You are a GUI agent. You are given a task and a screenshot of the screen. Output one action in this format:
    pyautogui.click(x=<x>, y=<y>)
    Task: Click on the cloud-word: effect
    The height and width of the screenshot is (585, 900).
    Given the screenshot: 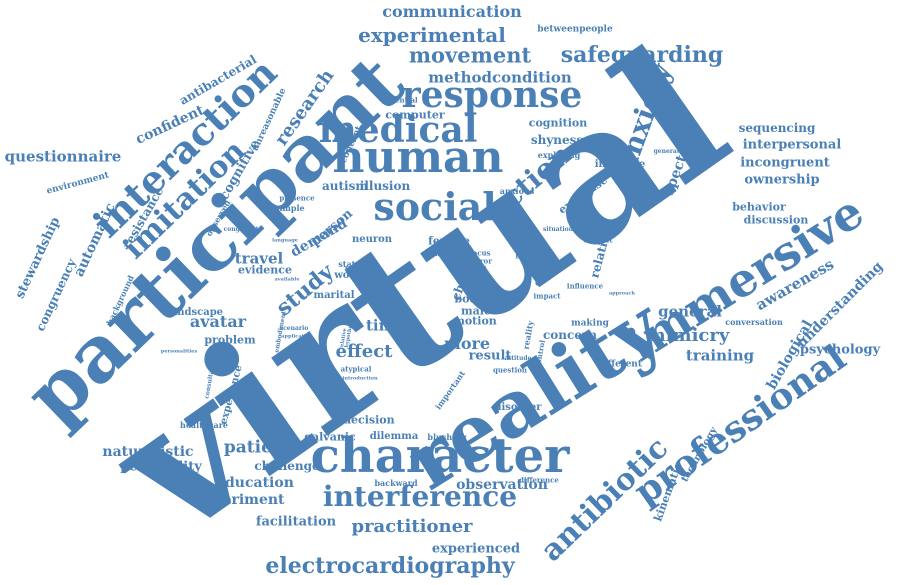 What is the action you would take?
    pyautogui.click(x=364, y=351)
    